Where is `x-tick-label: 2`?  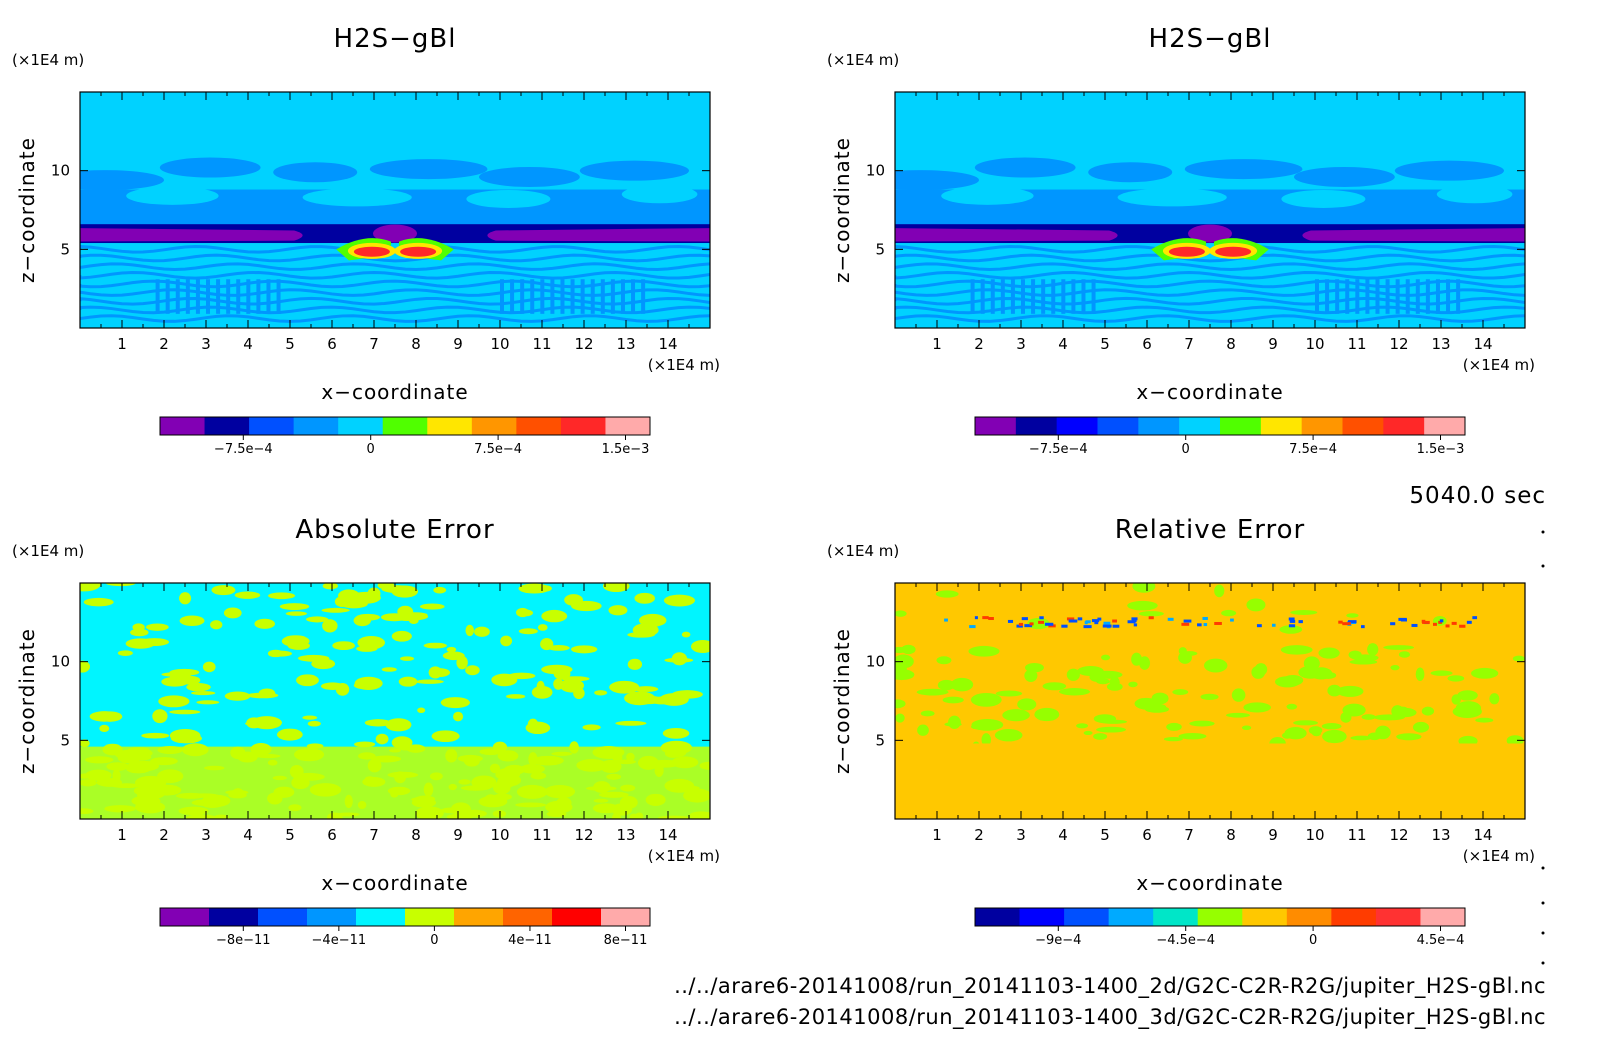
x-tick-label: 2 is located at coordinates (979, 835).